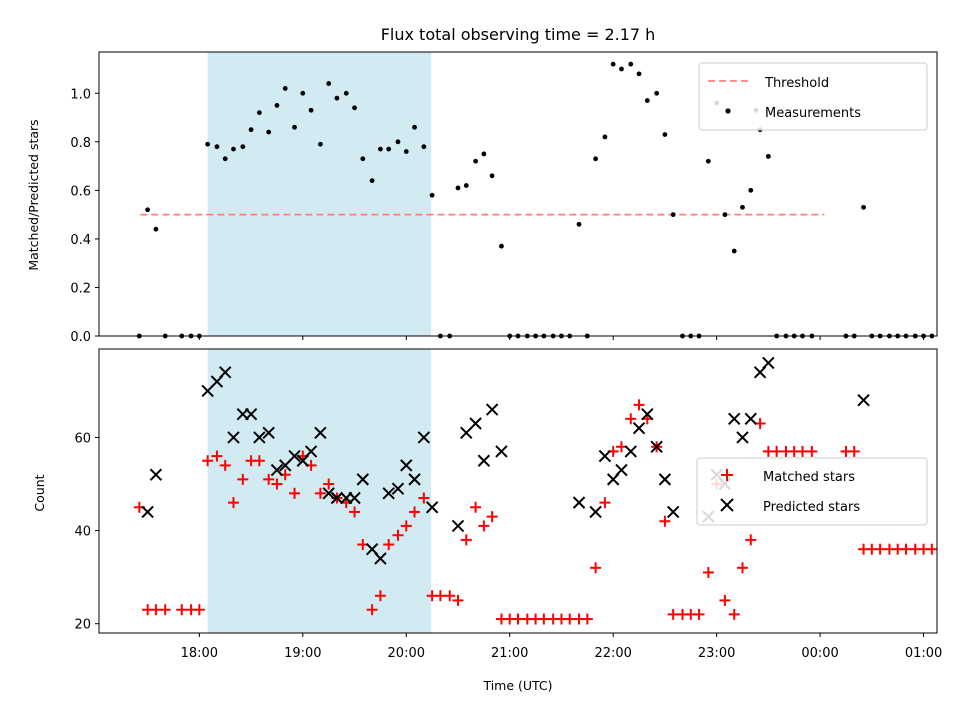 This screenshot has width=960, height=720. What do you see at coordinates (80, 191) in the screenshot?
I see `y-tick-label-top: 0.6` at bounding box center [80, 191].